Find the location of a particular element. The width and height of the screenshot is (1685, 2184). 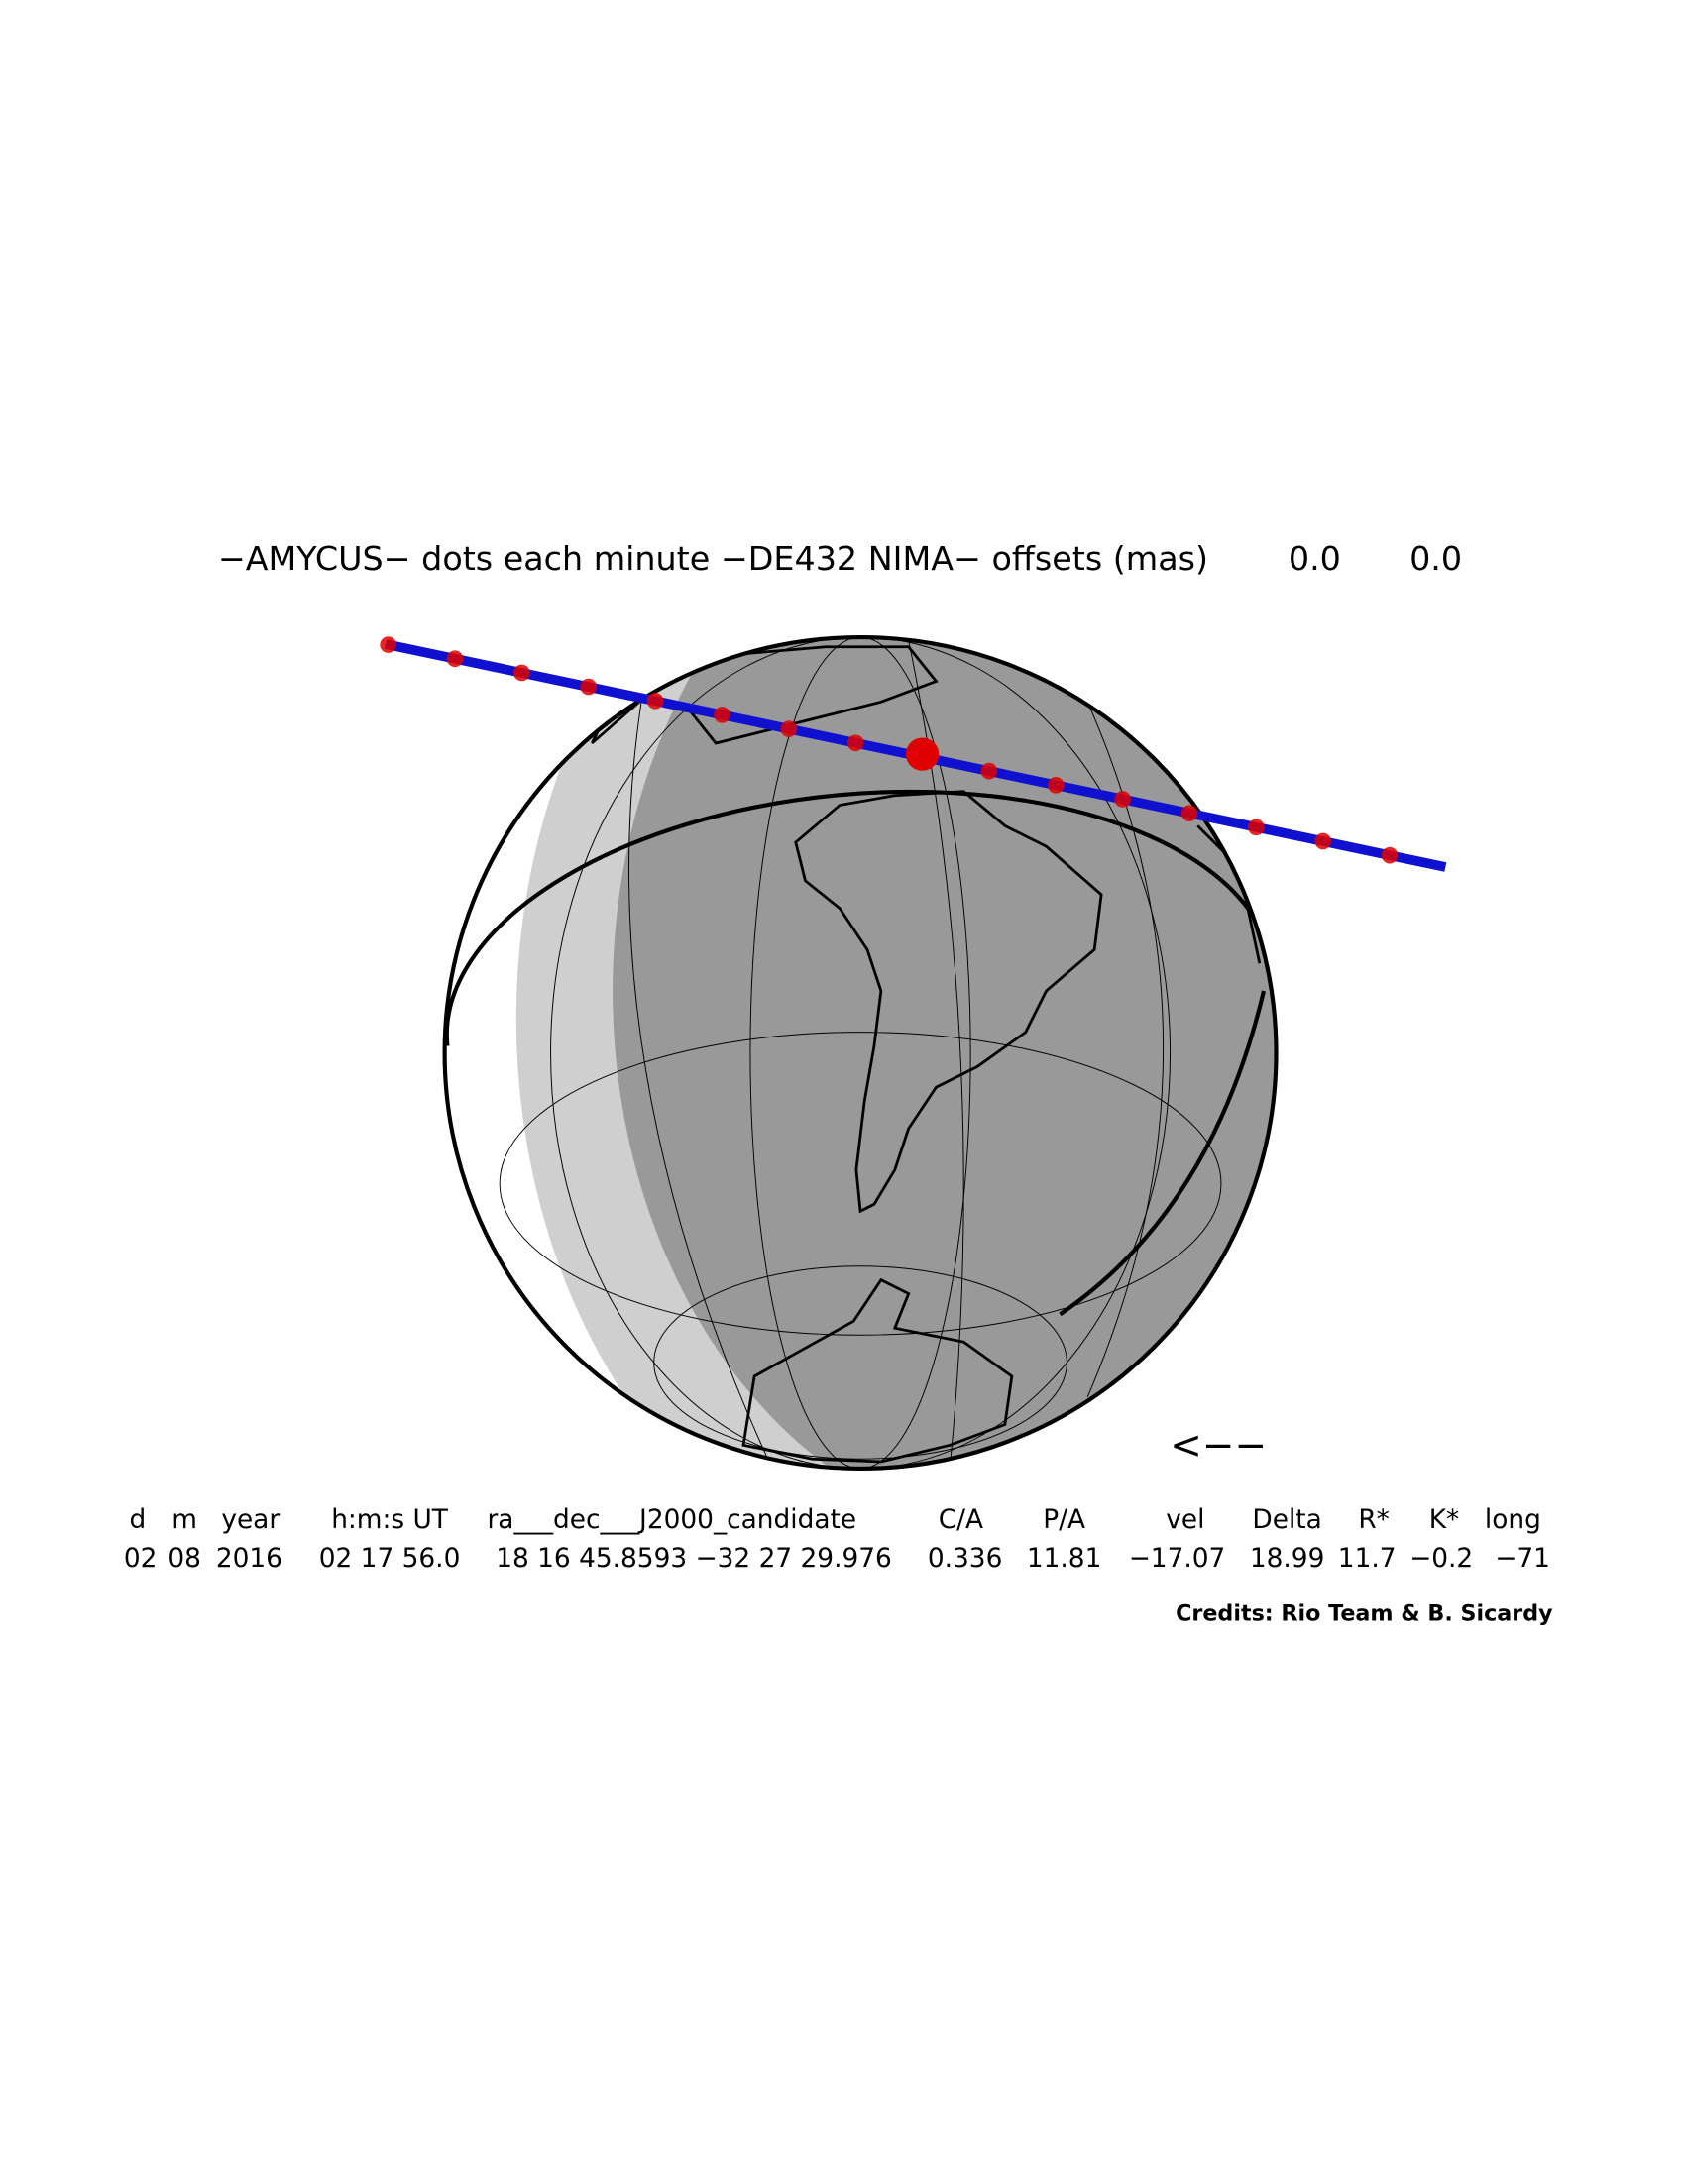

column-header: ra___dec___J2000_candidate is located at coordinates (671, 1520).